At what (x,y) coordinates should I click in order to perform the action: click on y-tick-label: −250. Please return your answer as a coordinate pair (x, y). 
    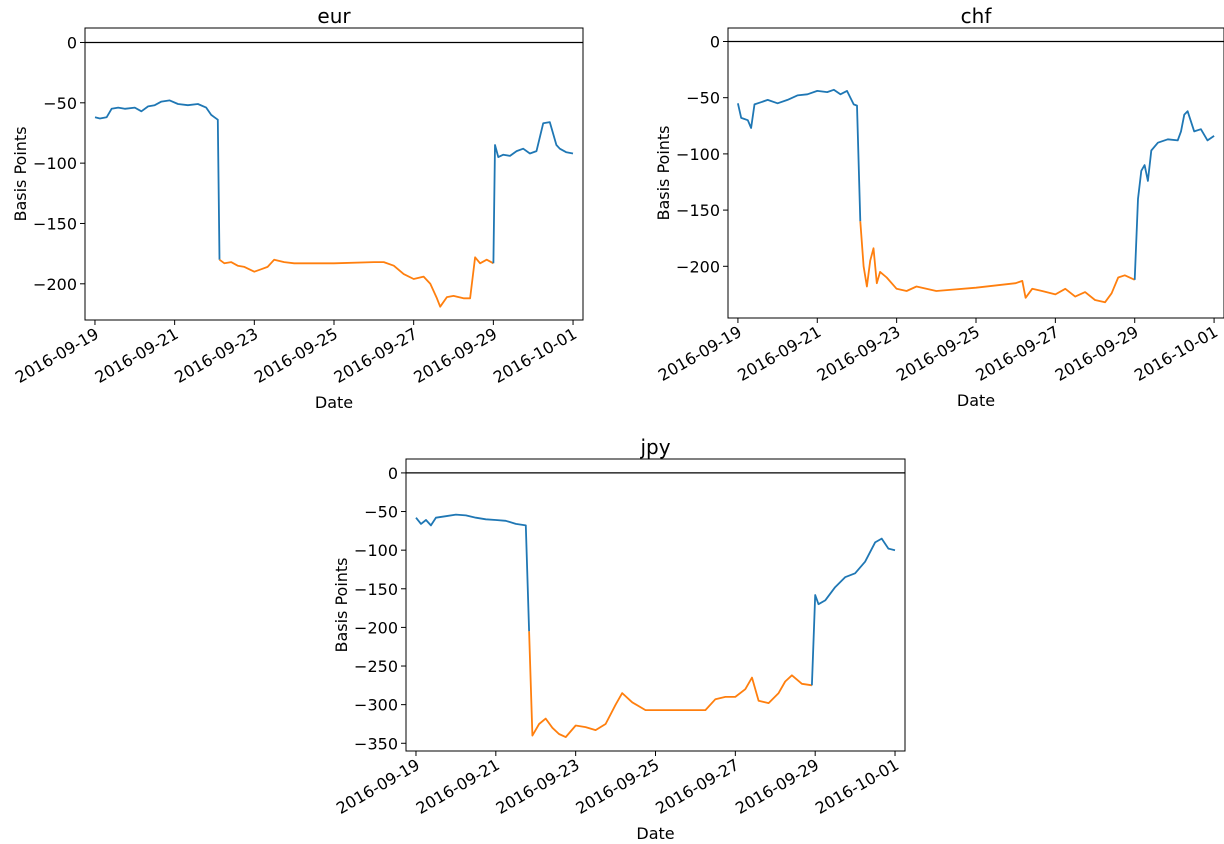
    Looking at the image, I should click on (376, 666).